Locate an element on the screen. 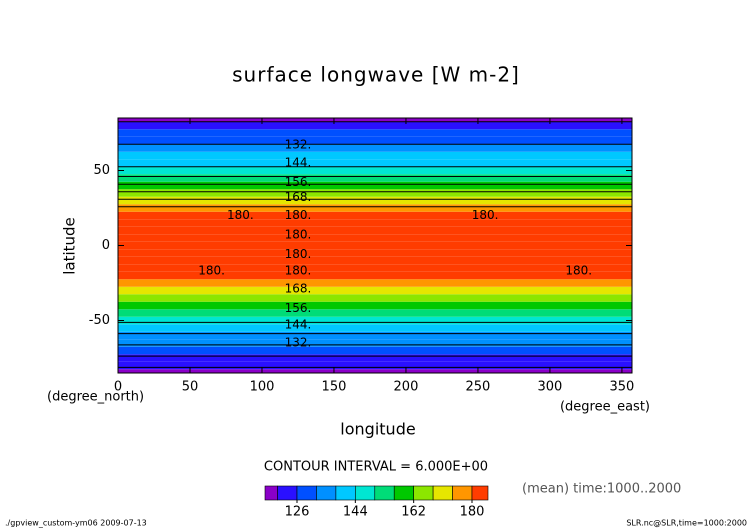 The width and height of the screenshot is (752, 532). mean-note: (mean) time:1000..2000 is located at coordinates (601, 489).